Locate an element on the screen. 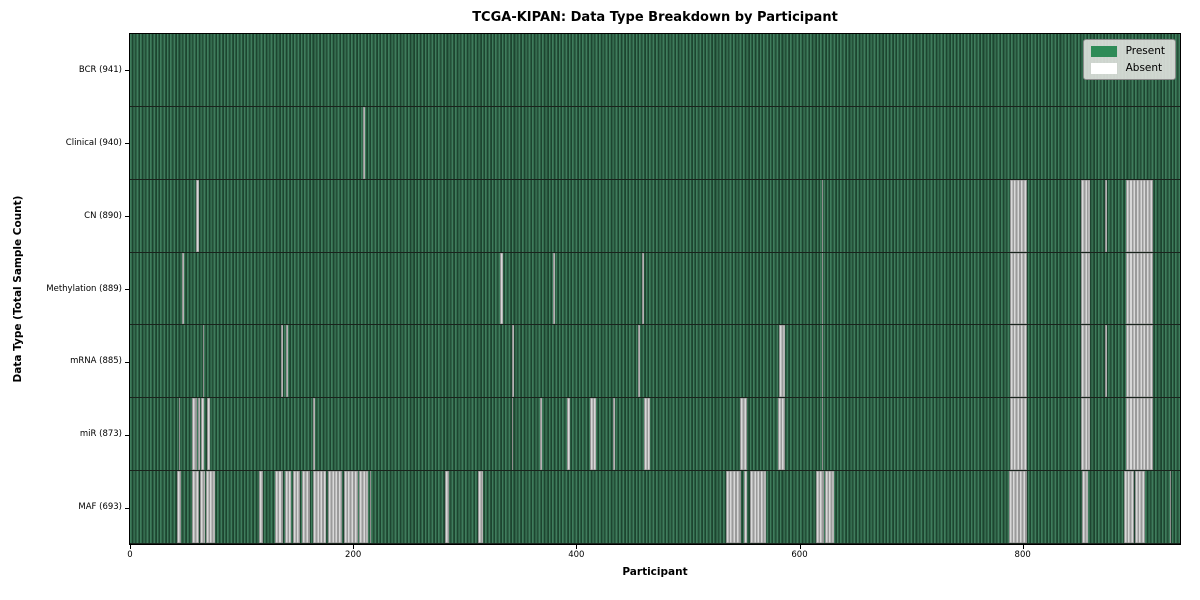  row-mrna is located at coordinates (655, 362).